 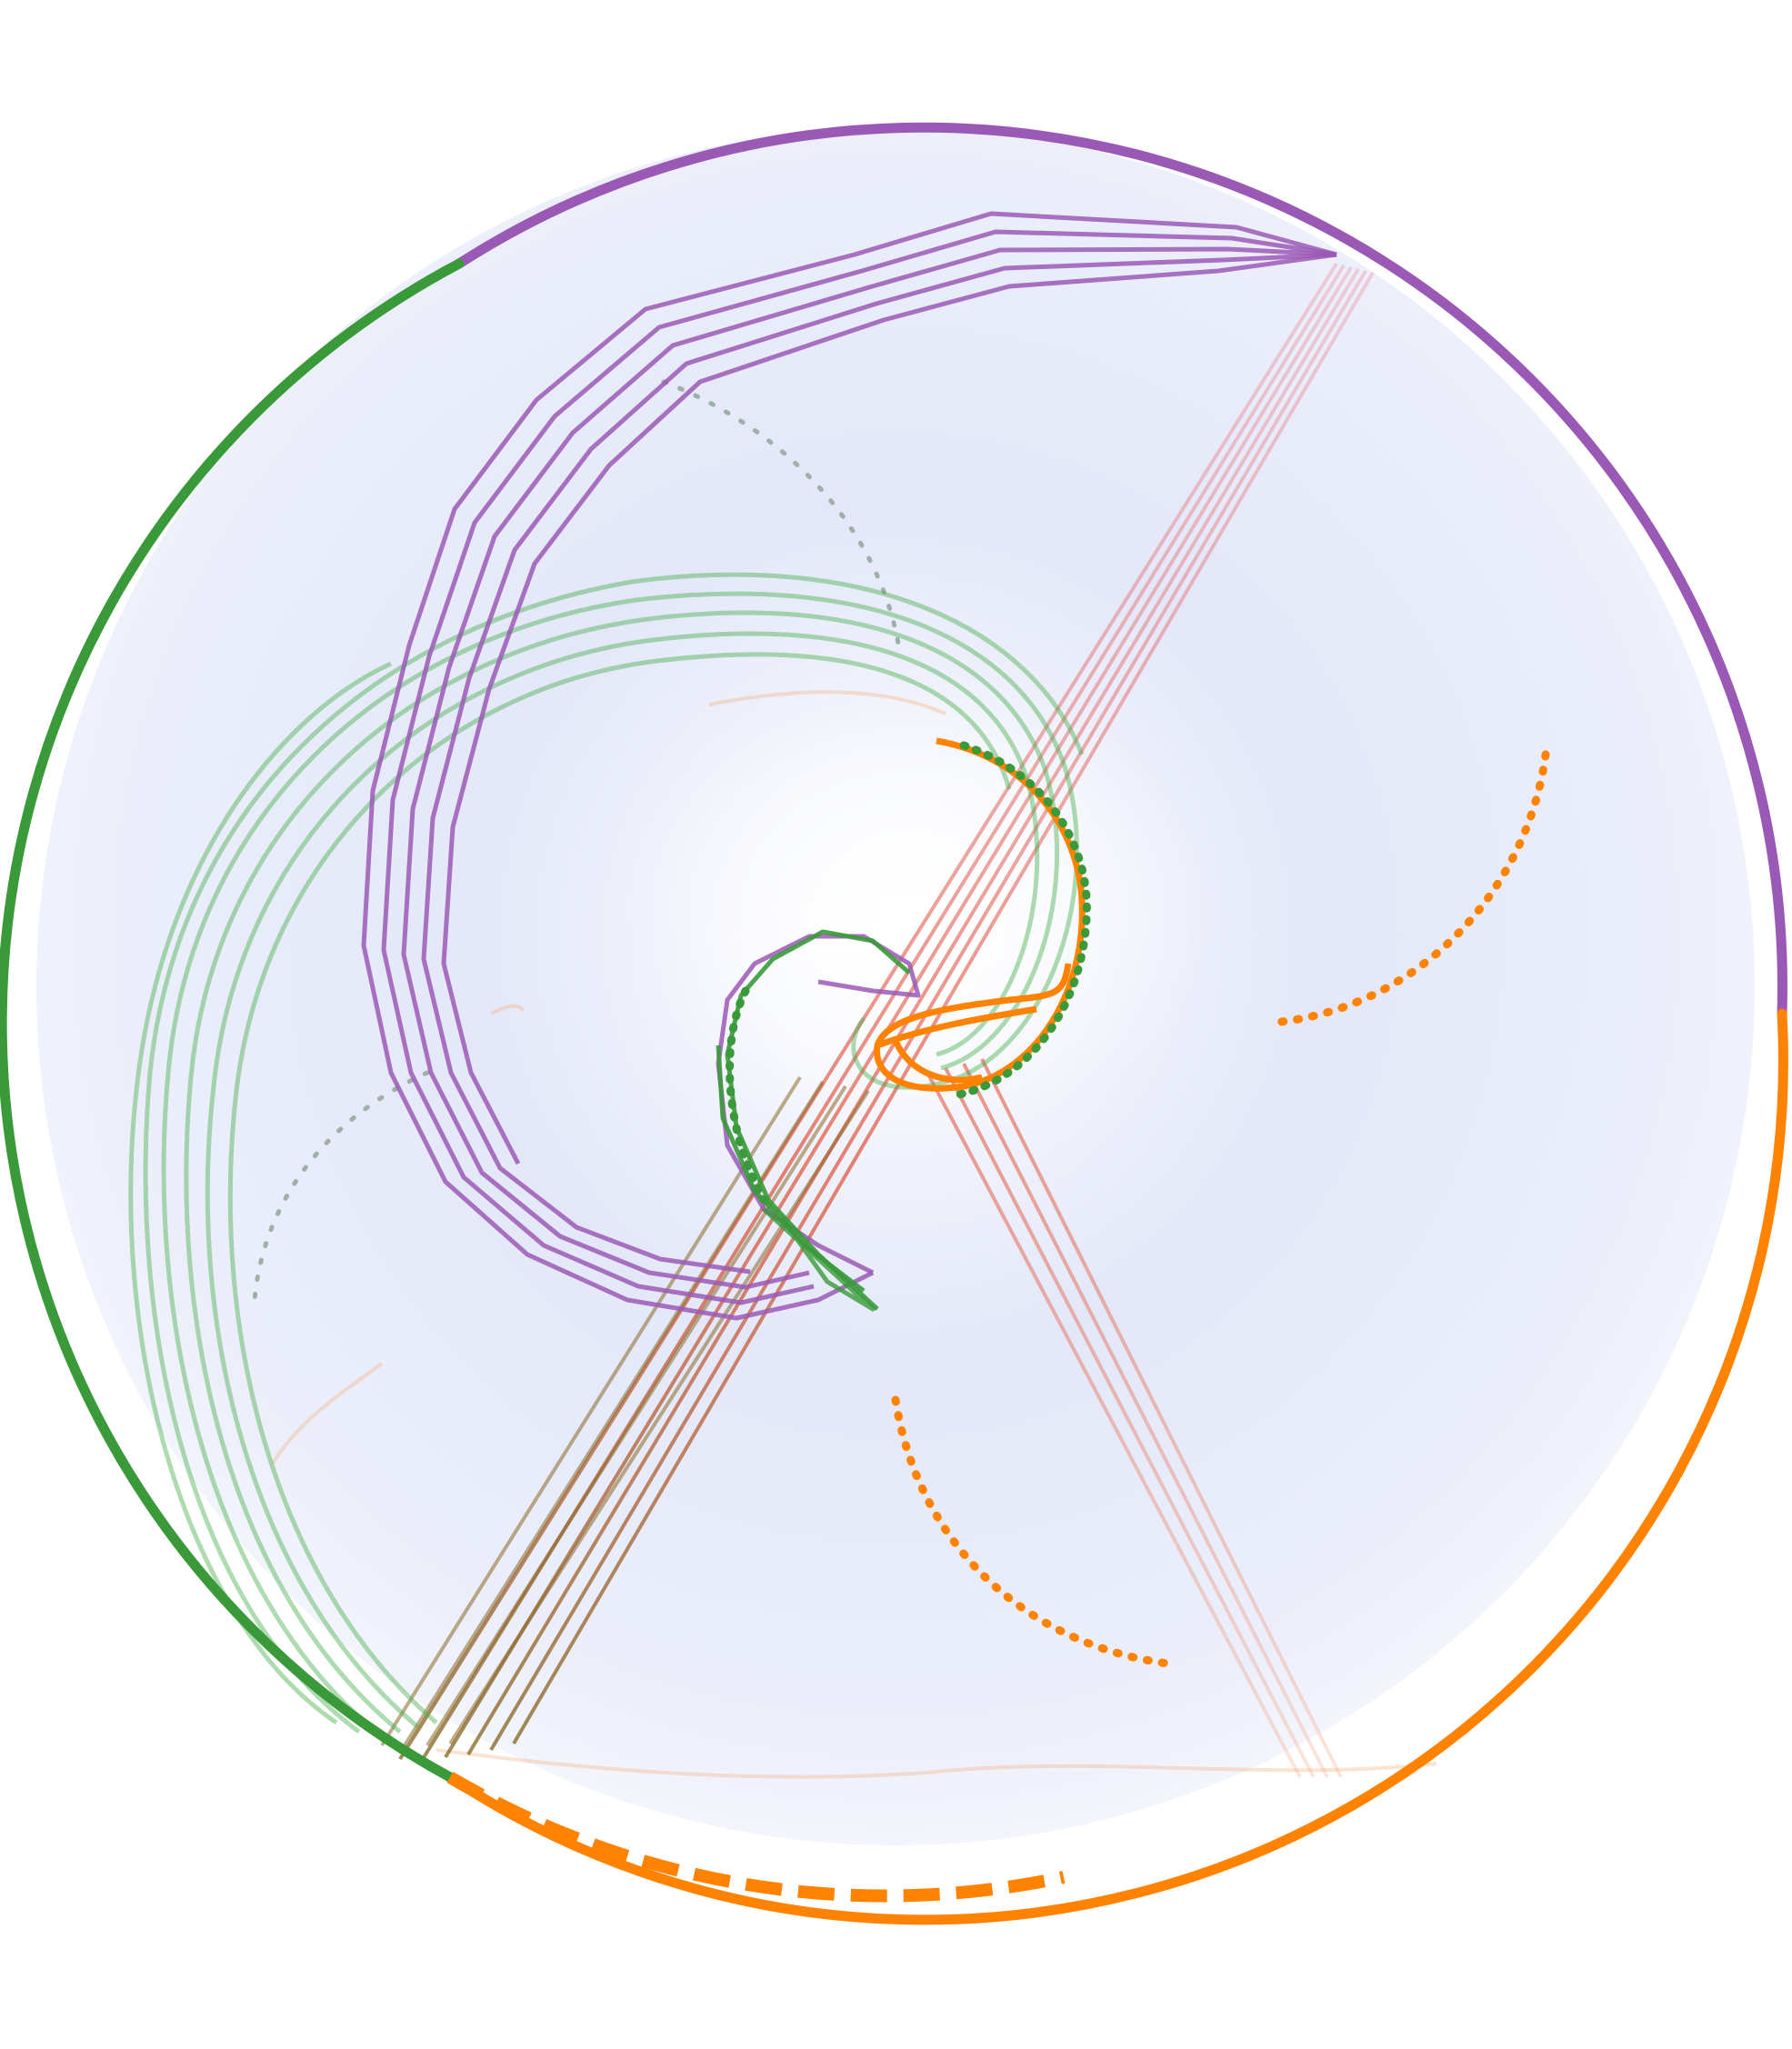 I want to click on dotted-arc-orange-right, so click(x=1409, y=888).